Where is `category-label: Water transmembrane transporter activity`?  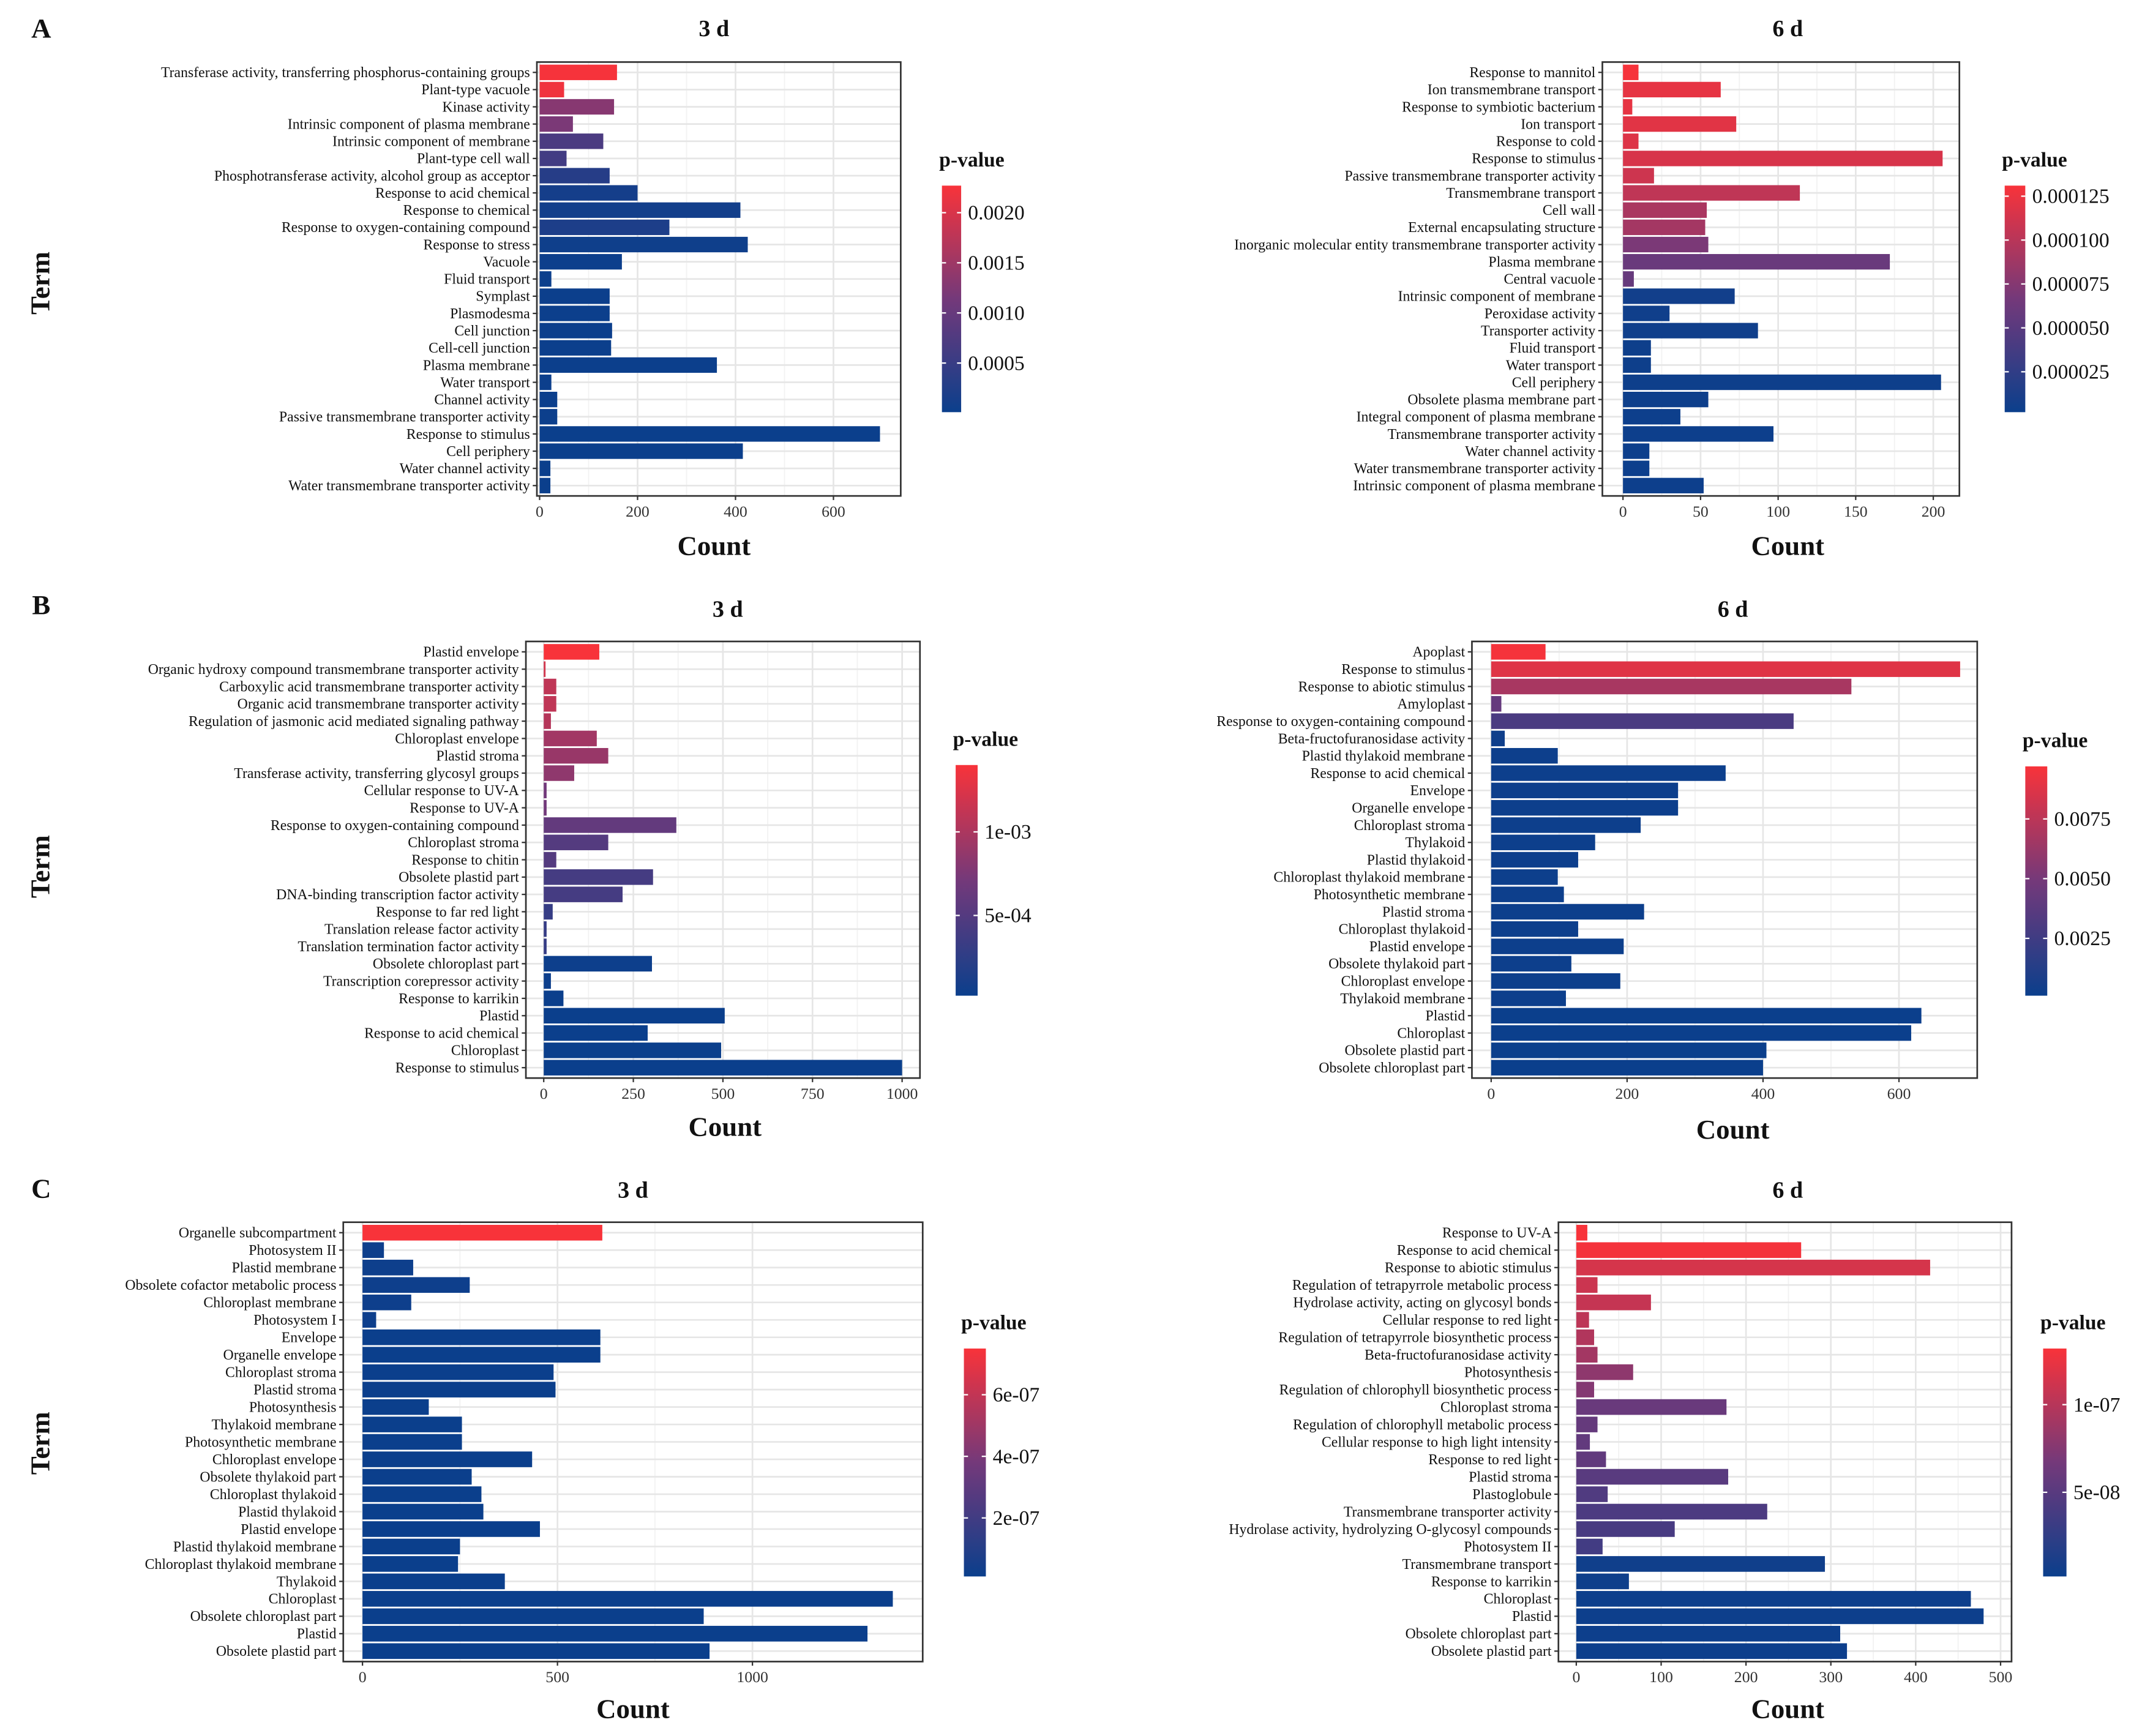
category-label: Water transmembrane transporter activity is located at coordinates (1475, 469).